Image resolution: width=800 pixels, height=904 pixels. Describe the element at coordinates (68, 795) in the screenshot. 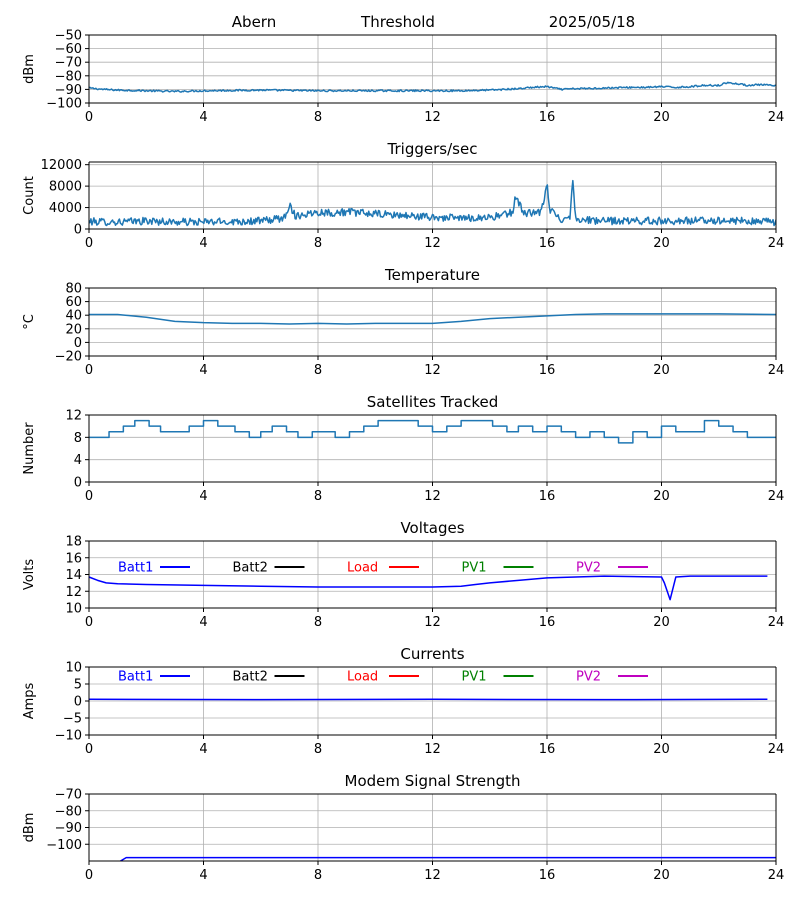

I see `y-tick-label: −70` at that location.